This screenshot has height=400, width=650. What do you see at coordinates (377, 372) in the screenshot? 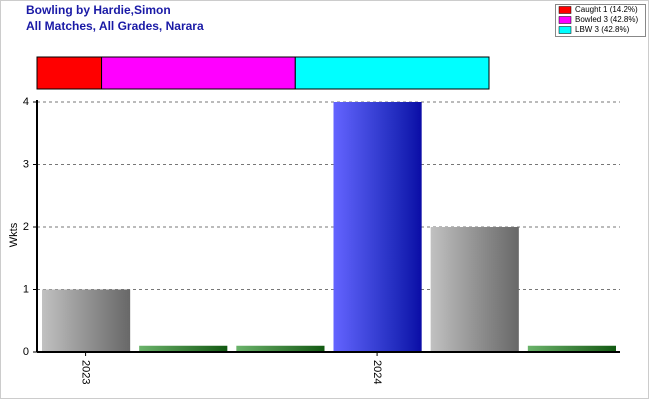
I see `x-tick-label: 2024` at bounding box center [377, 372].